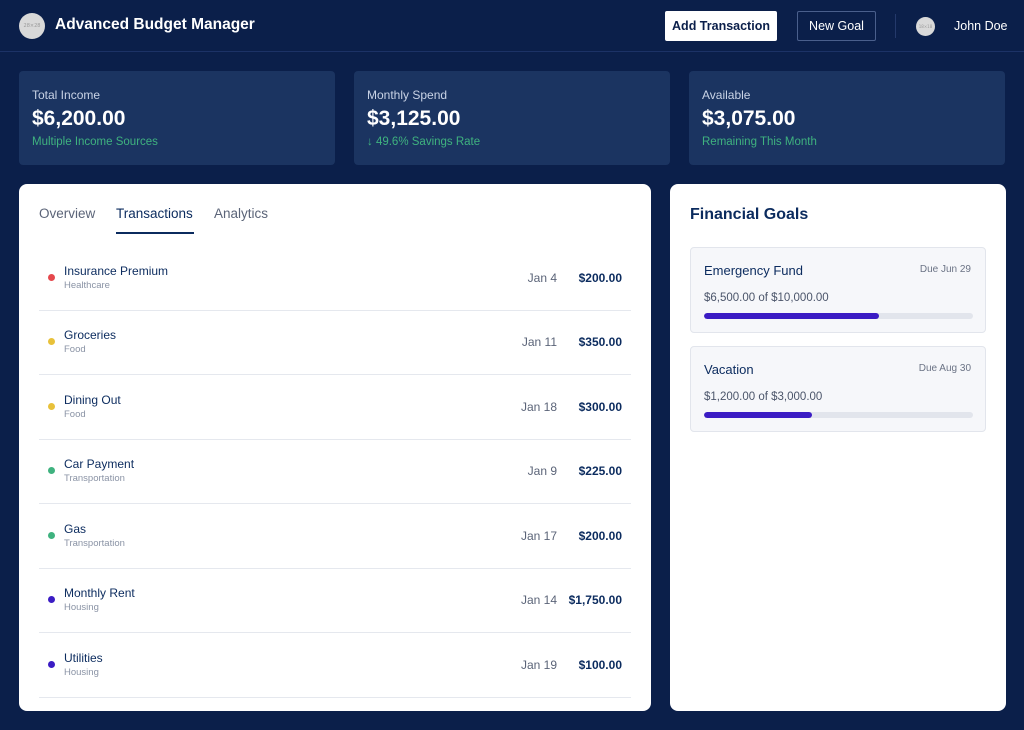  Describe the element at coordinates (99, 593) in the screenshot. I see `transaction-name: Monthly Rent` at that location.